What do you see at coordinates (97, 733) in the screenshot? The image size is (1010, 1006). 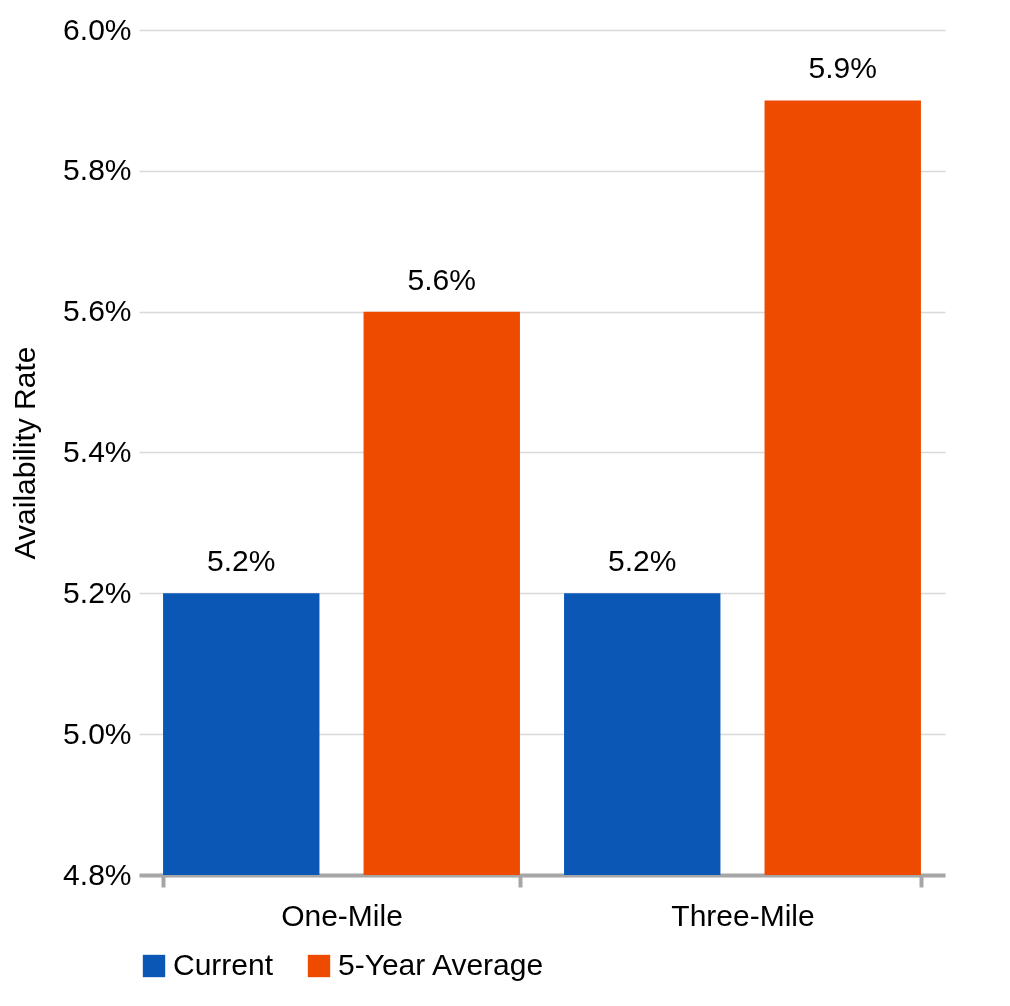 I see `y-tick-label: 5.0%` at bounding box center [97, 733].